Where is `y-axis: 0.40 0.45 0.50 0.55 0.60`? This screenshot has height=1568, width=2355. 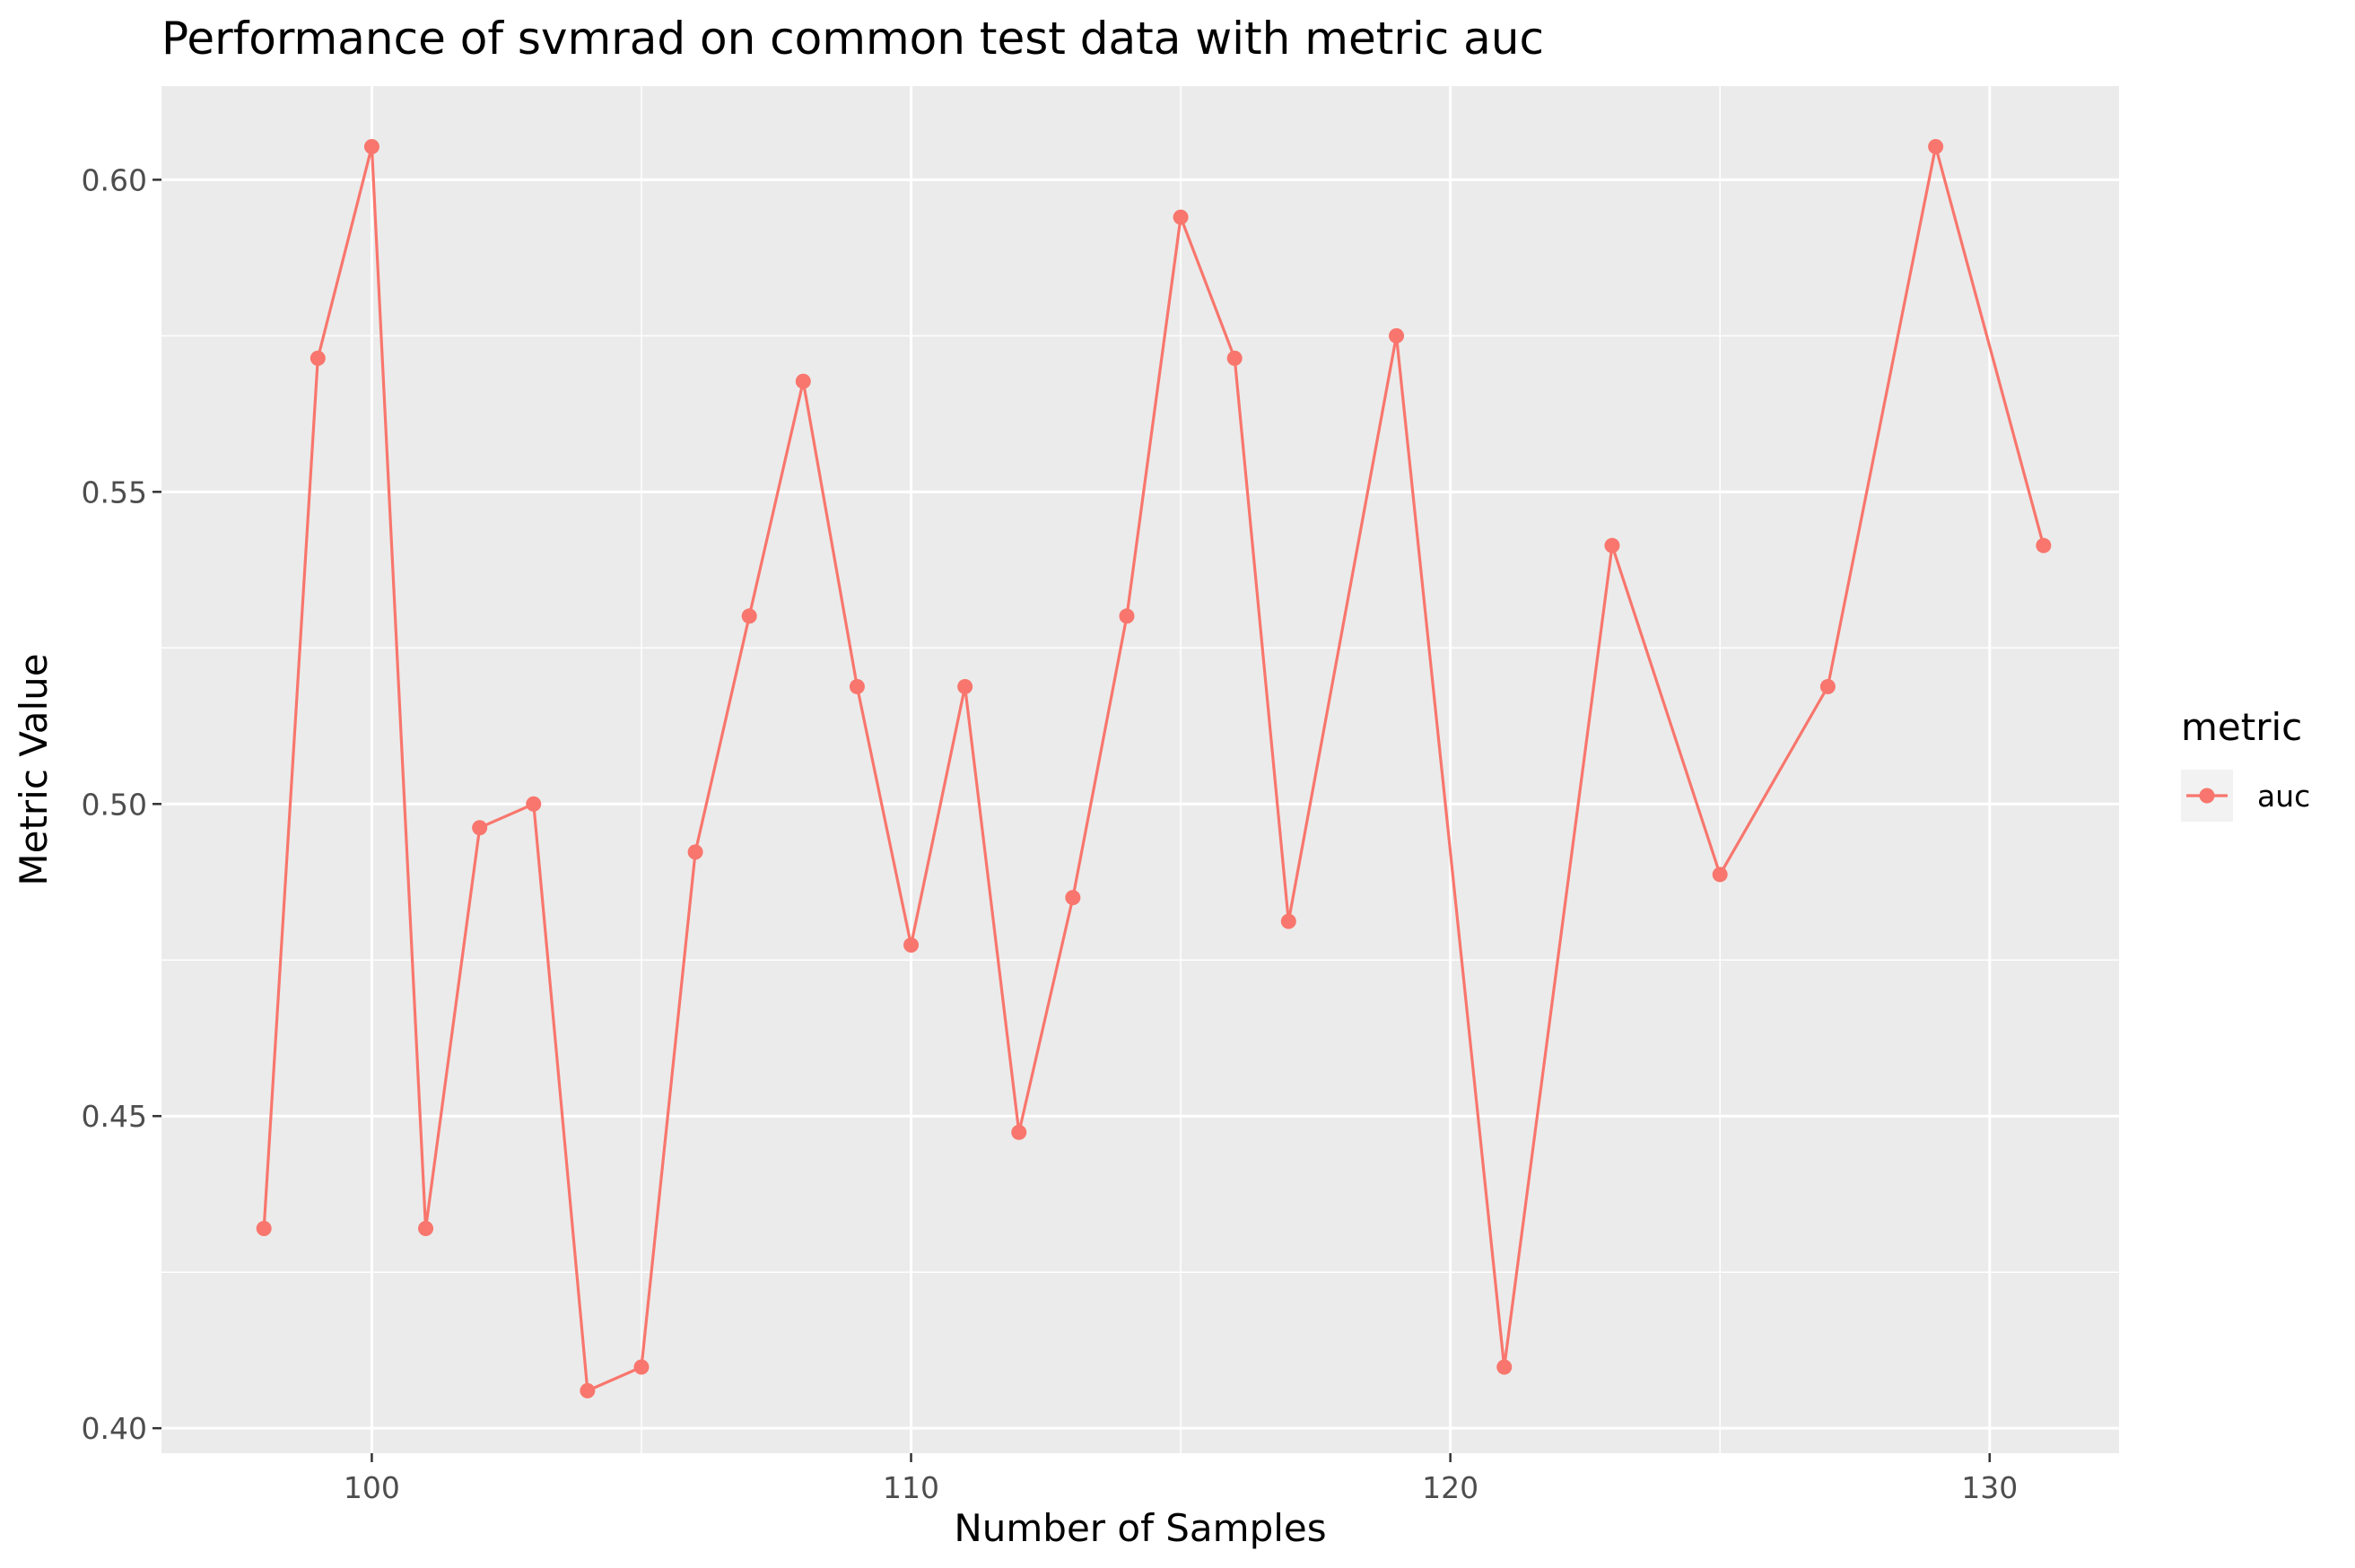 y-axis: 0.40 0.45 0.50 0.55 0.60 is located at coordinates (121, 804).